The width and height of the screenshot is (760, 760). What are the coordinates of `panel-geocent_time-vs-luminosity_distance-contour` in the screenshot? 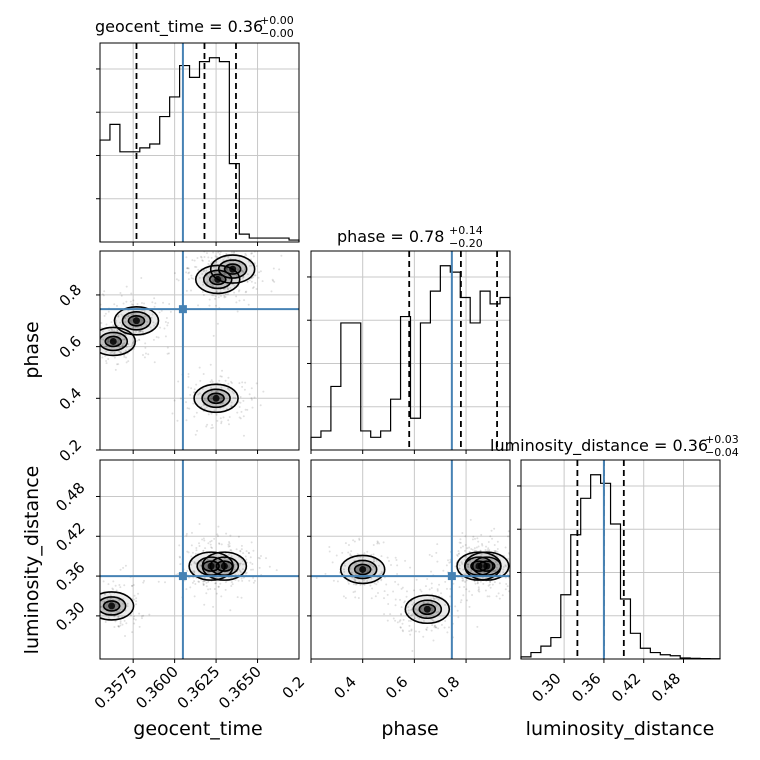 It's located at (117, 606).